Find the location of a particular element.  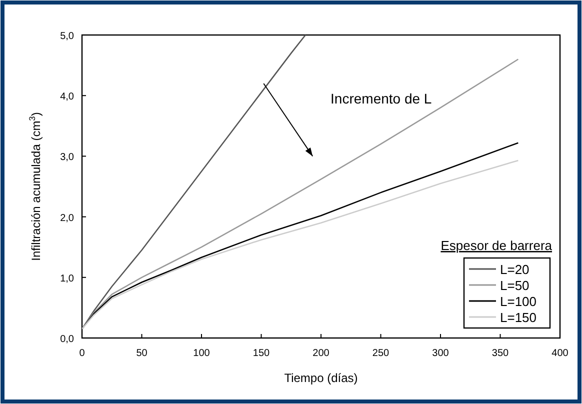

legend-label: L=20 is located at coordinates (515, 269).